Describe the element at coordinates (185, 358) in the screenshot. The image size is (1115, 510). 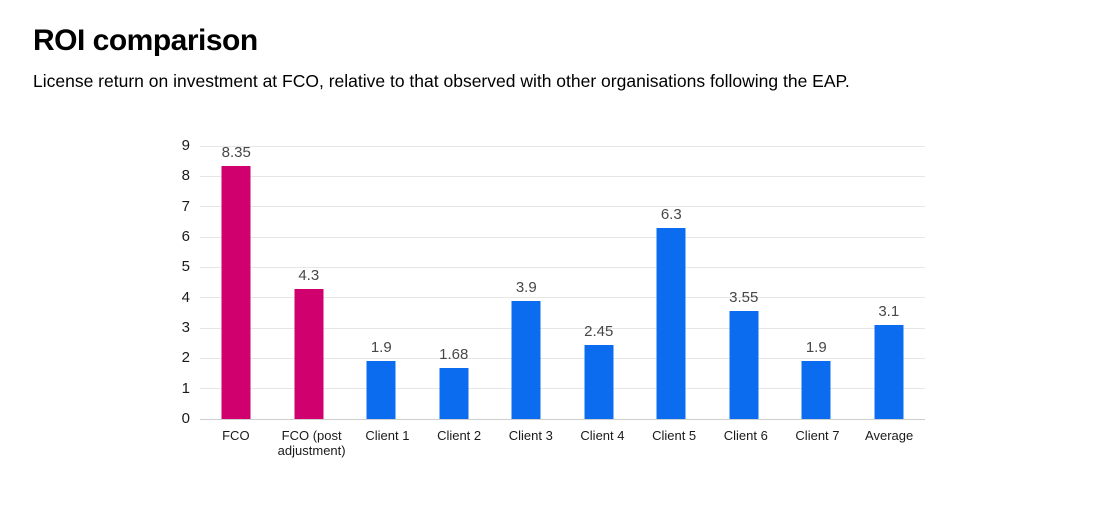
I see `y-tick-label: 2` at that location.